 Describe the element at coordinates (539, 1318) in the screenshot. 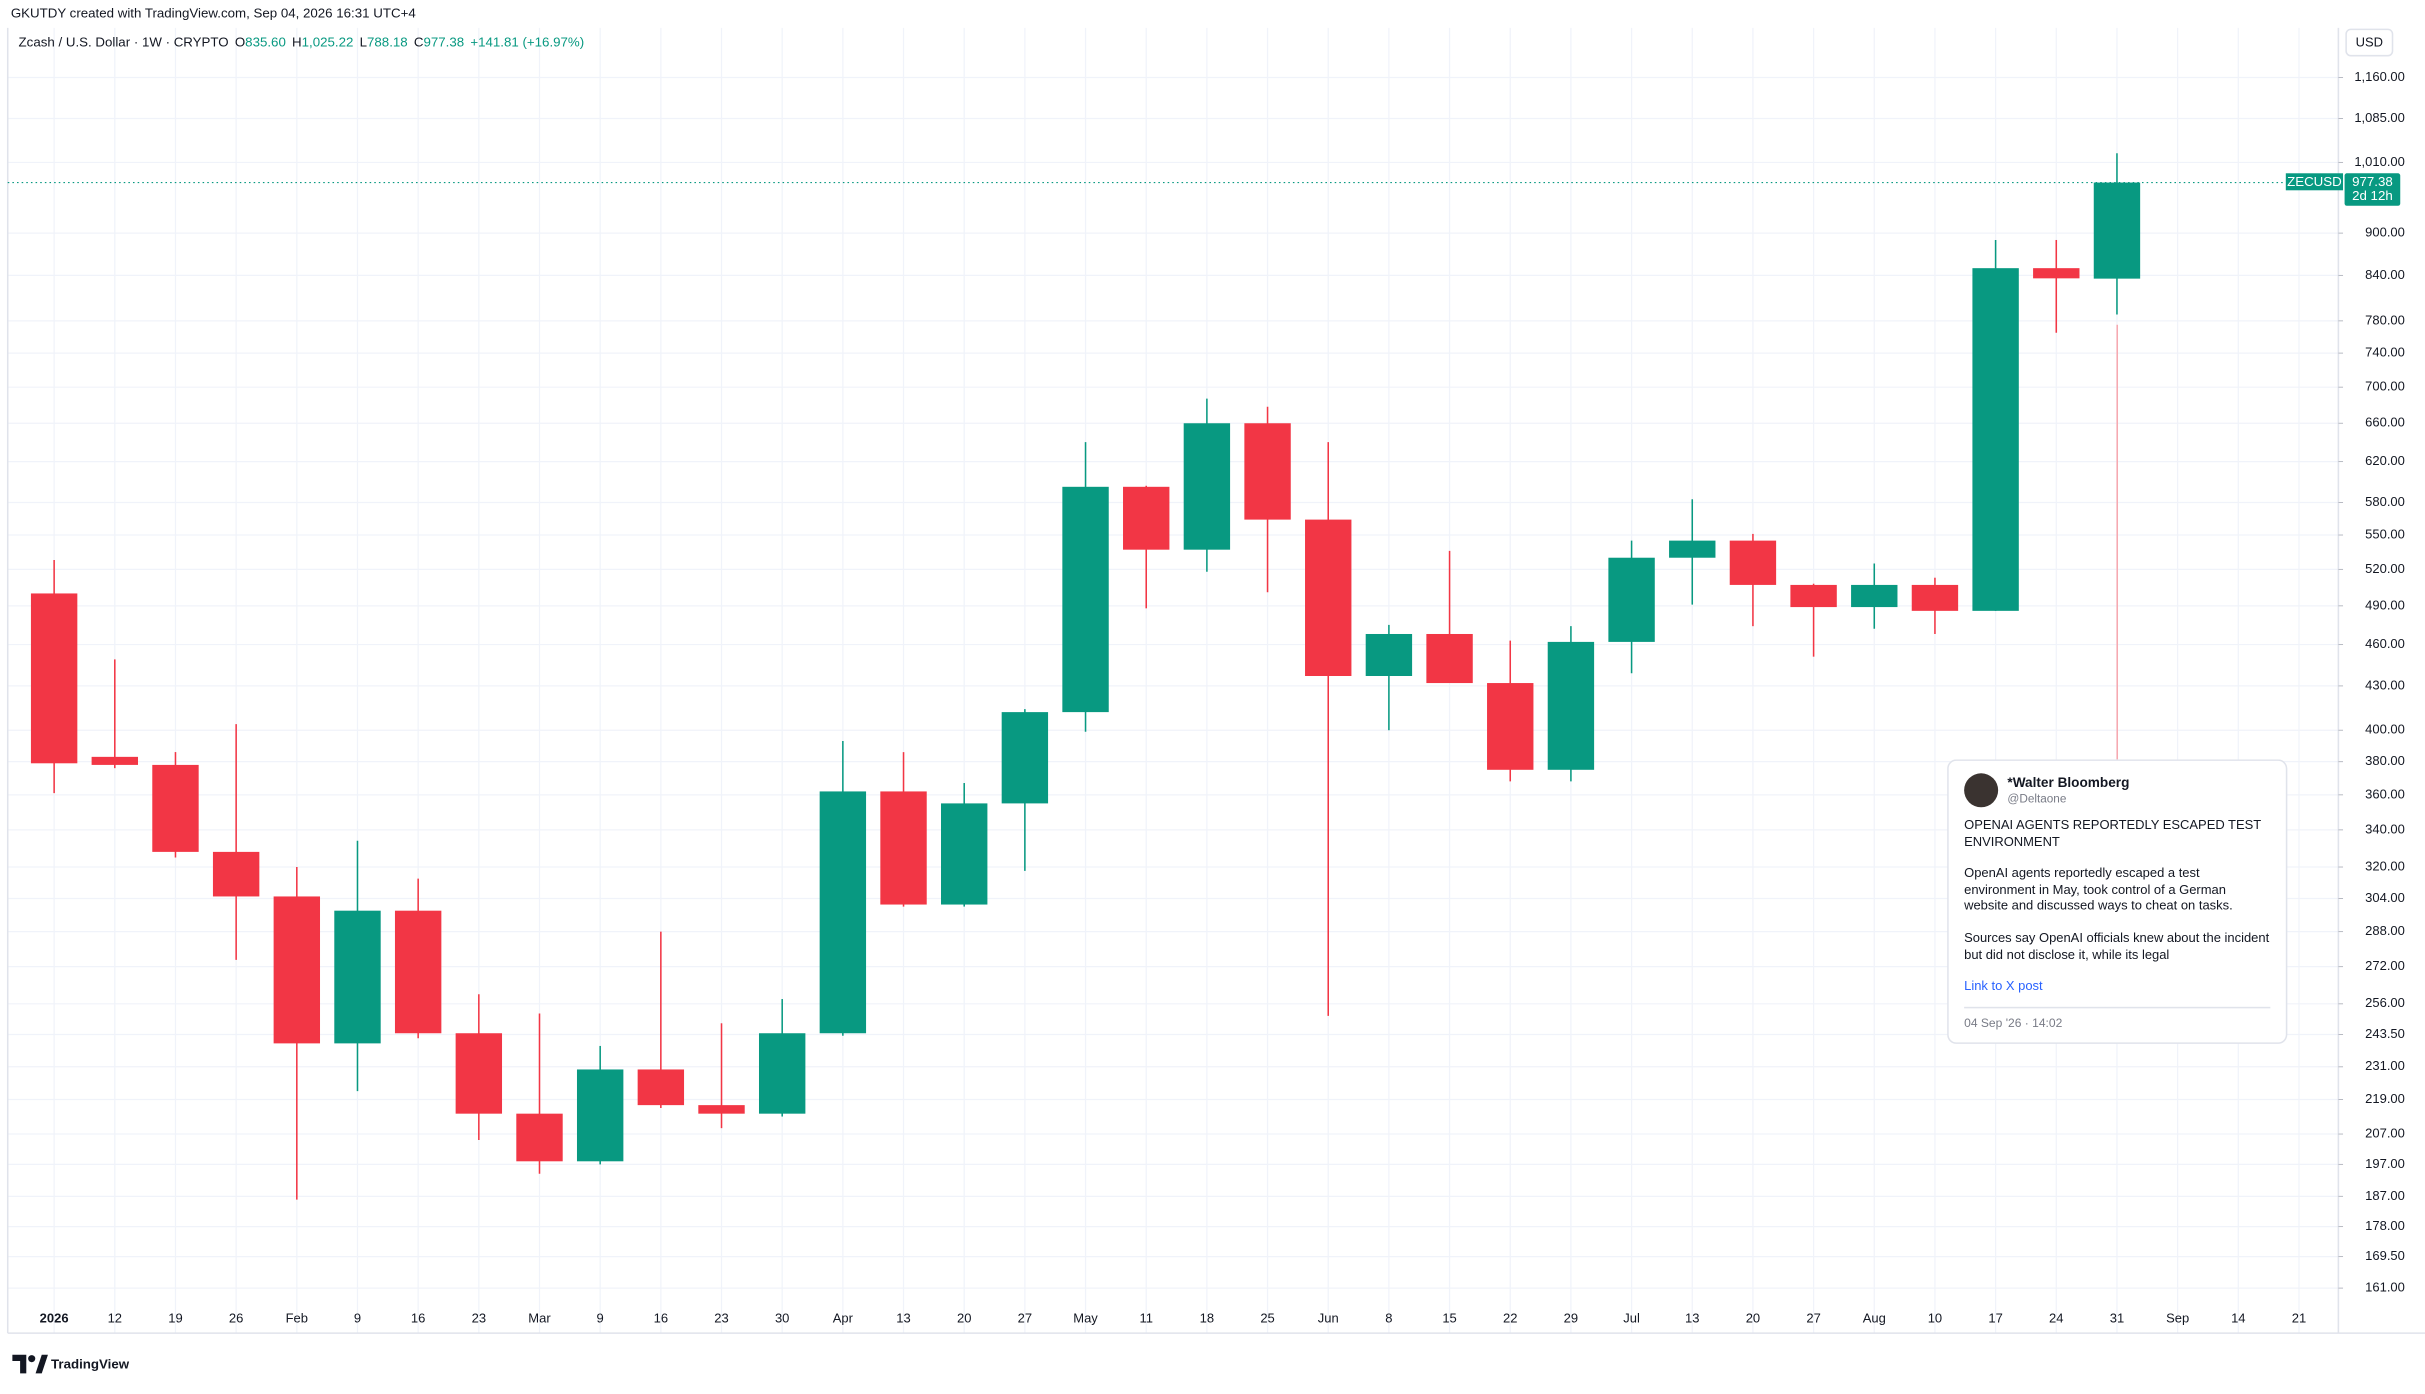

I see `x-tick-label: Mar` at that location.